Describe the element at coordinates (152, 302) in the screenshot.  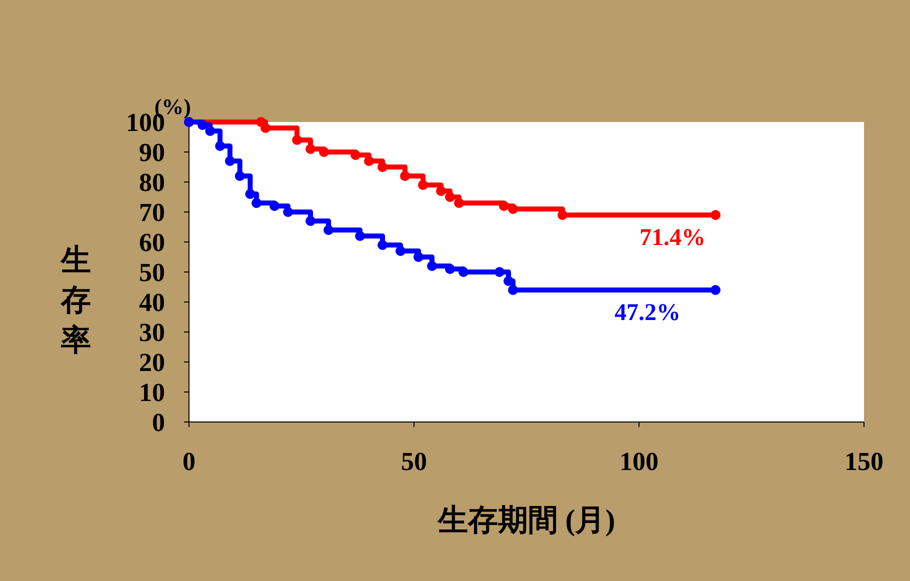
I see `y-tick-label: 40` at that location.